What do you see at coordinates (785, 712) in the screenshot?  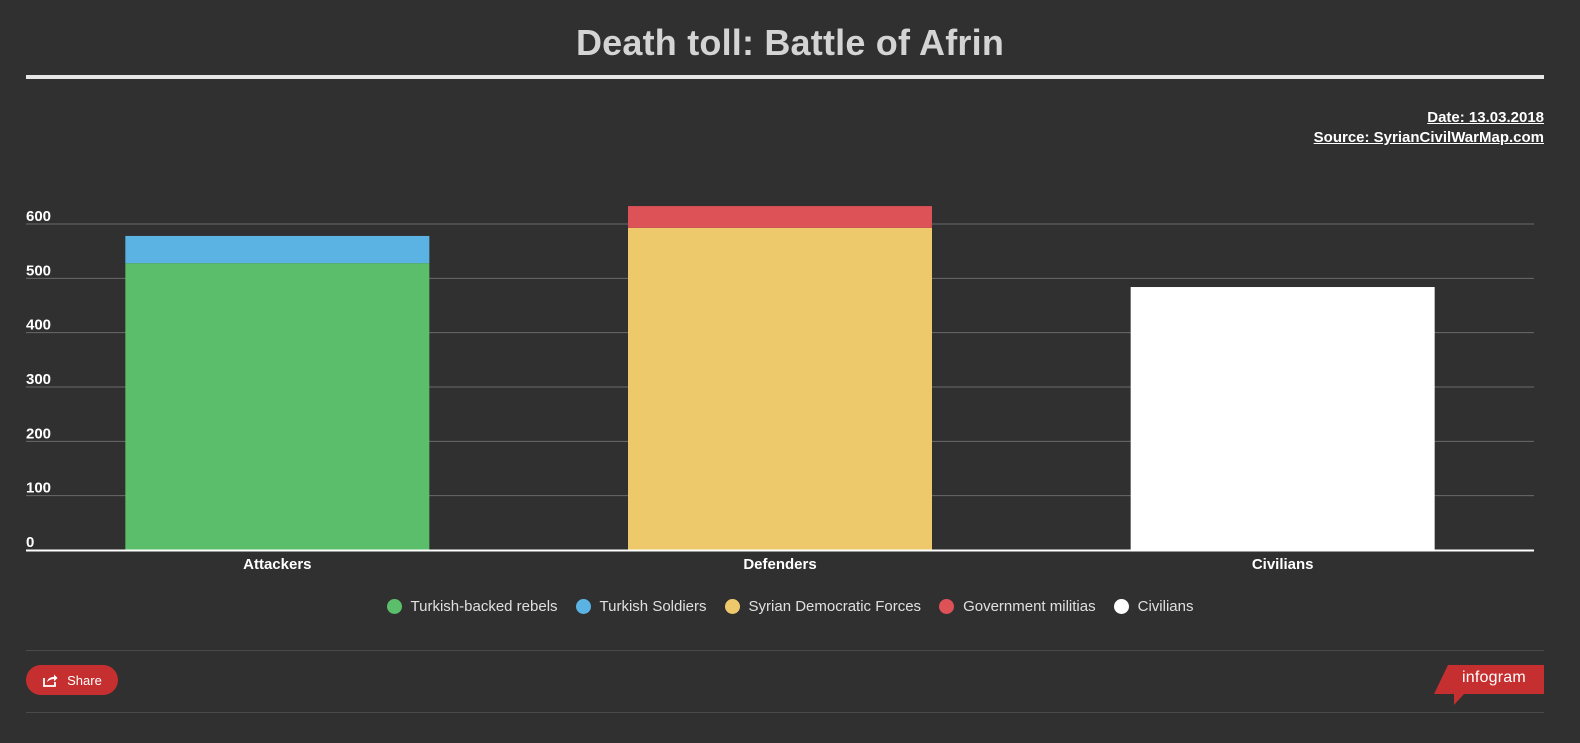 I see `footer-divider-bottom` at bounding box center [785, 712].